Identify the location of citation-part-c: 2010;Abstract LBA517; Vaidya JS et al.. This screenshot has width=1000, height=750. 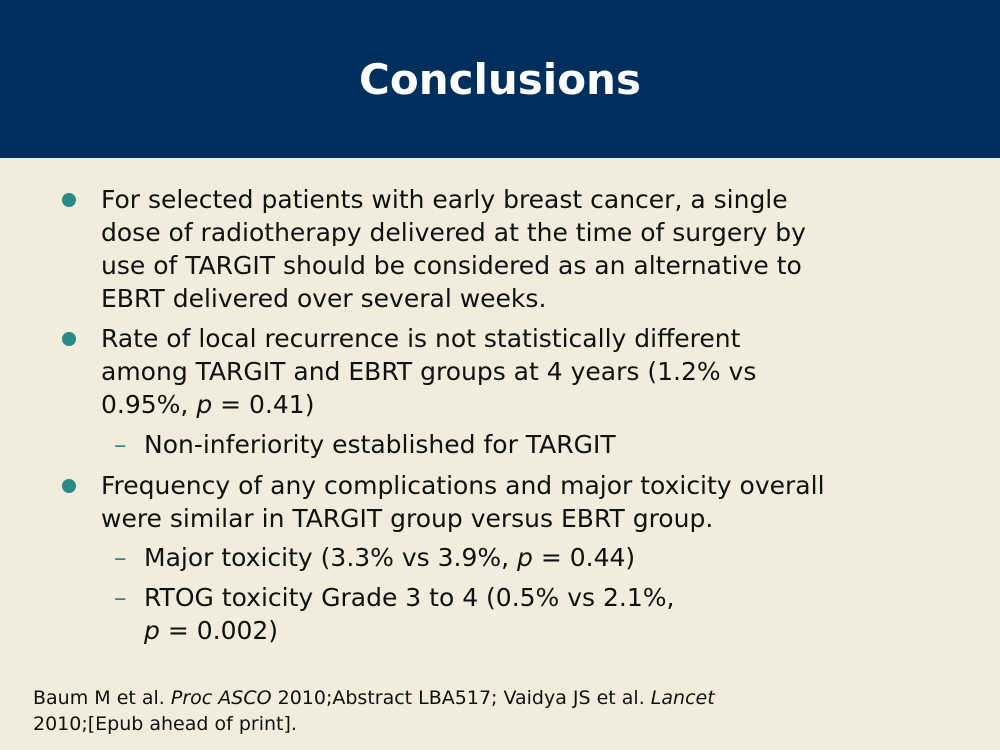
(461, 698).